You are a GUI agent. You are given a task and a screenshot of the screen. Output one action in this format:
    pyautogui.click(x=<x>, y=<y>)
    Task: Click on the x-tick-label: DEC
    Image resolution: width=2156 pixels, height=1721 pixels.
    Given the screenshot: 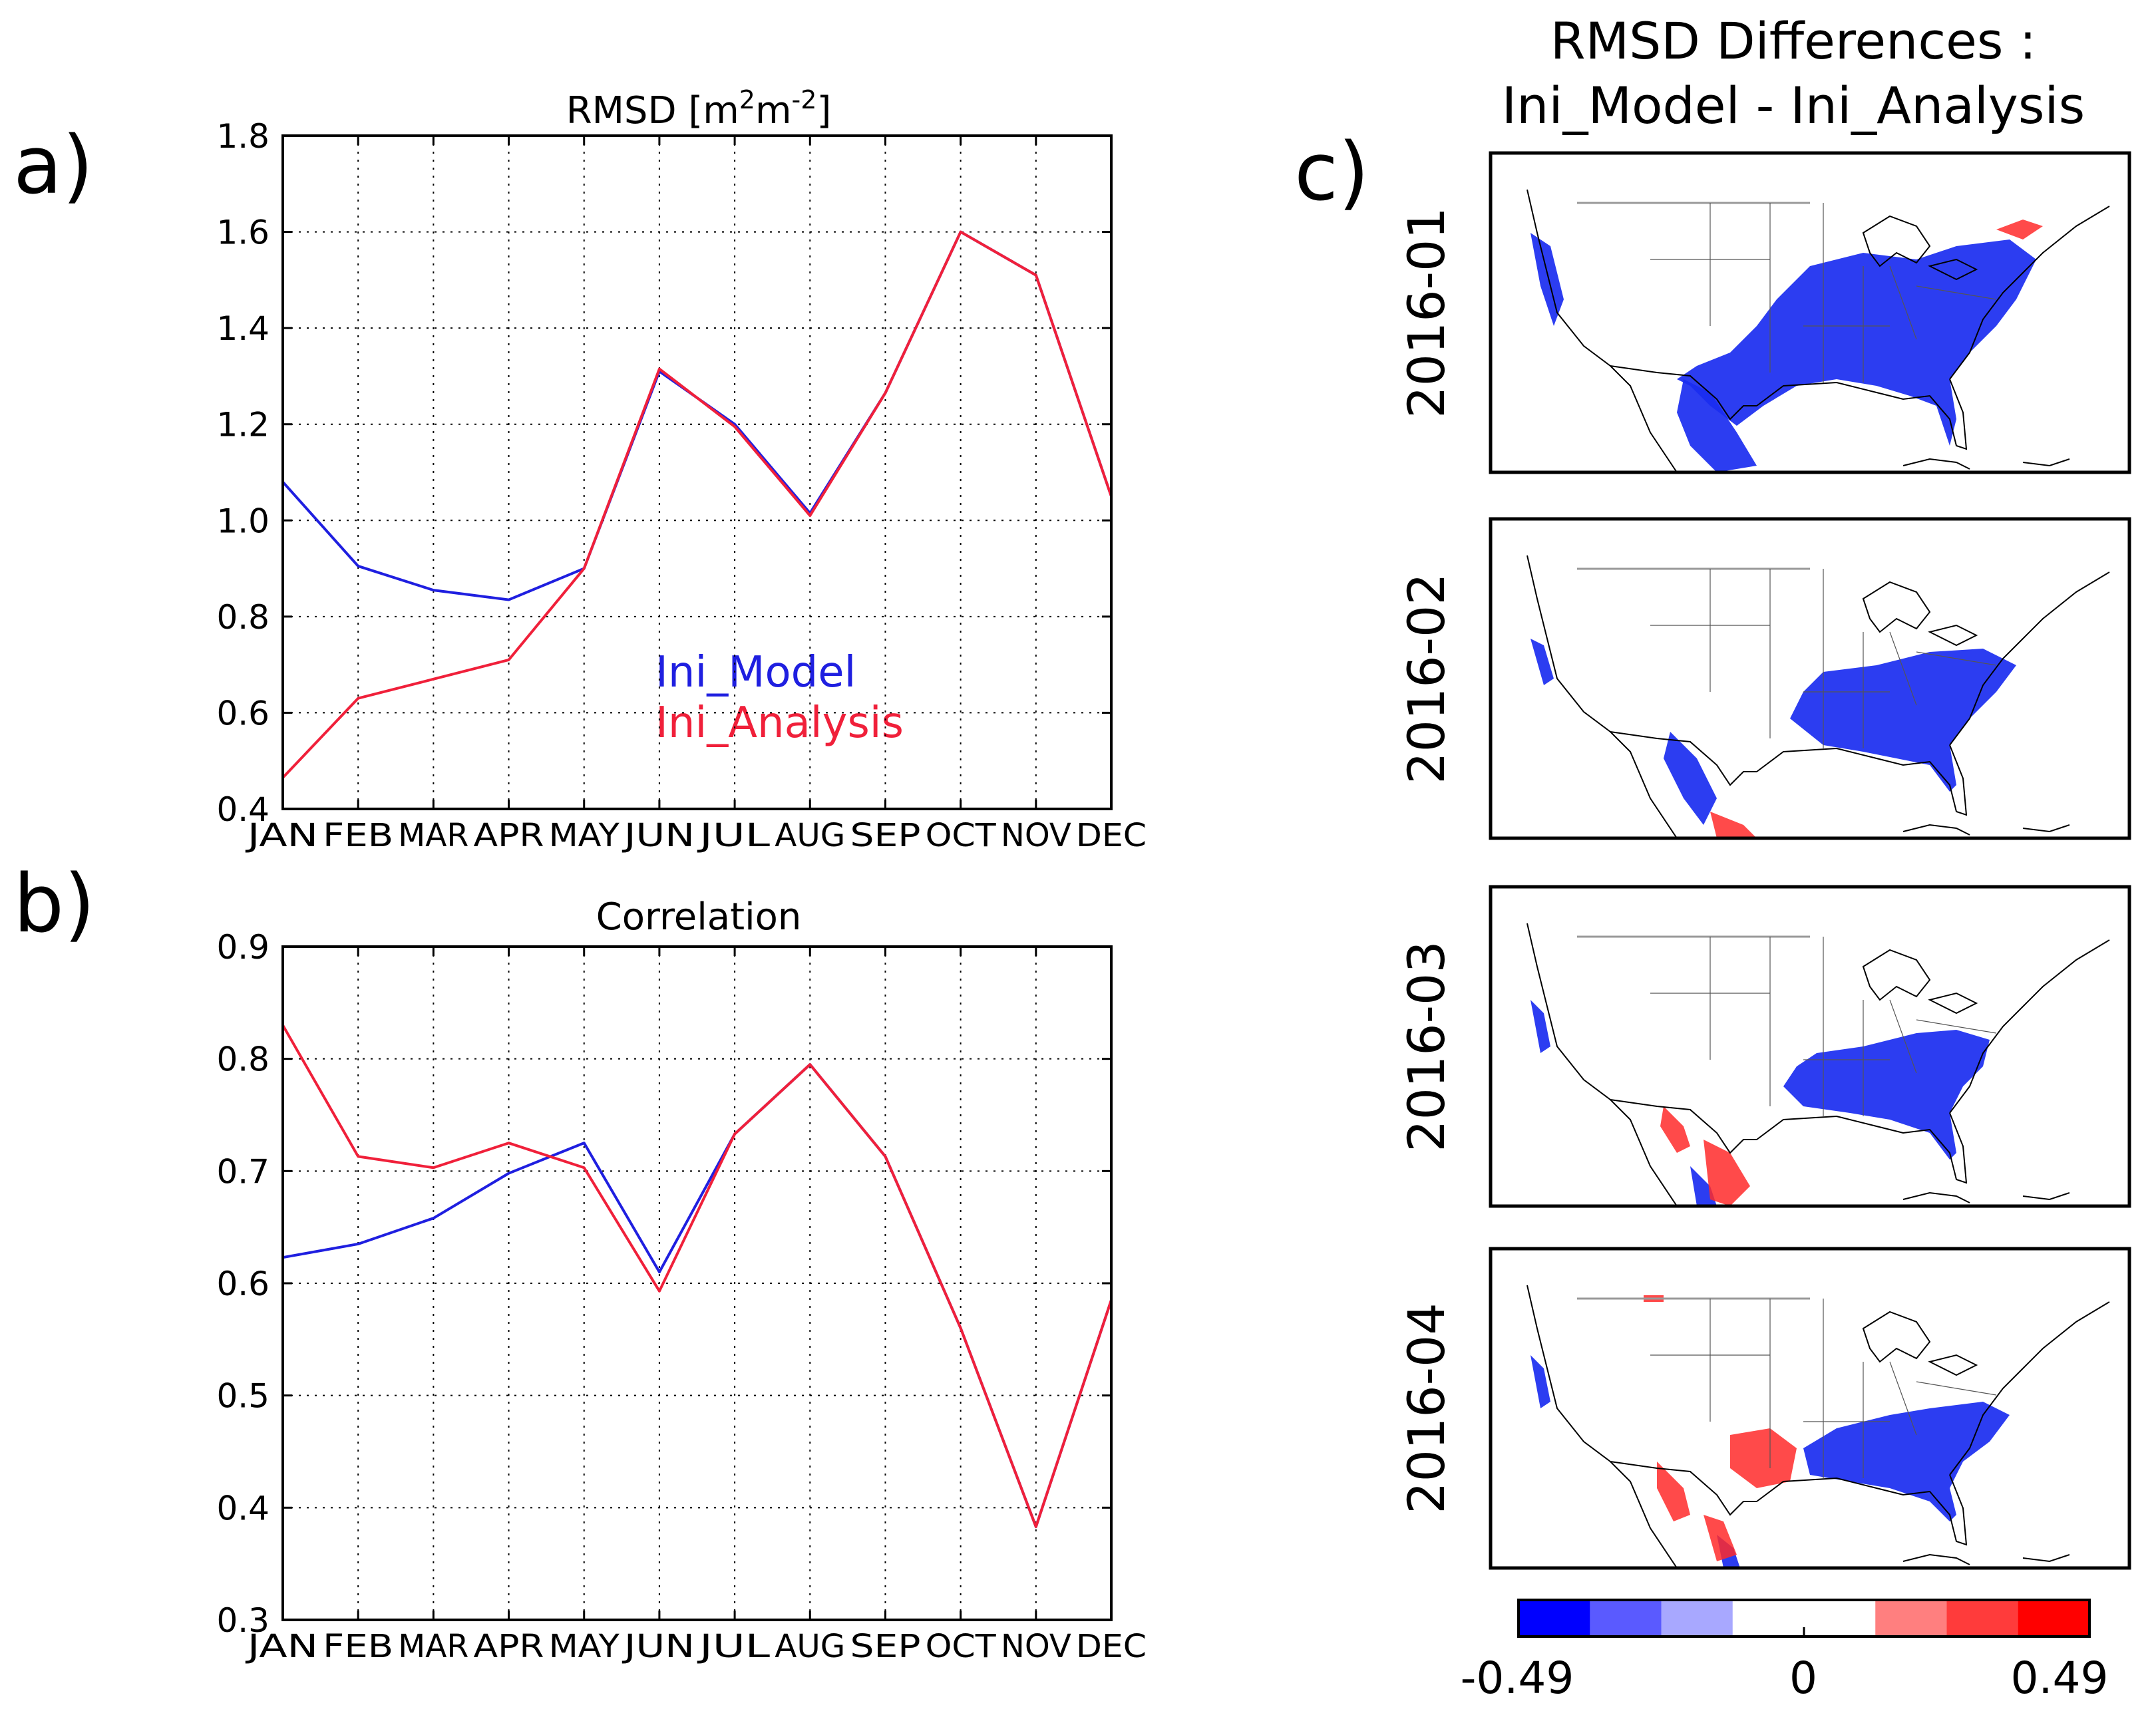 What is the action you would take?
    pyautogui.click(x=1111, y=1646)
    